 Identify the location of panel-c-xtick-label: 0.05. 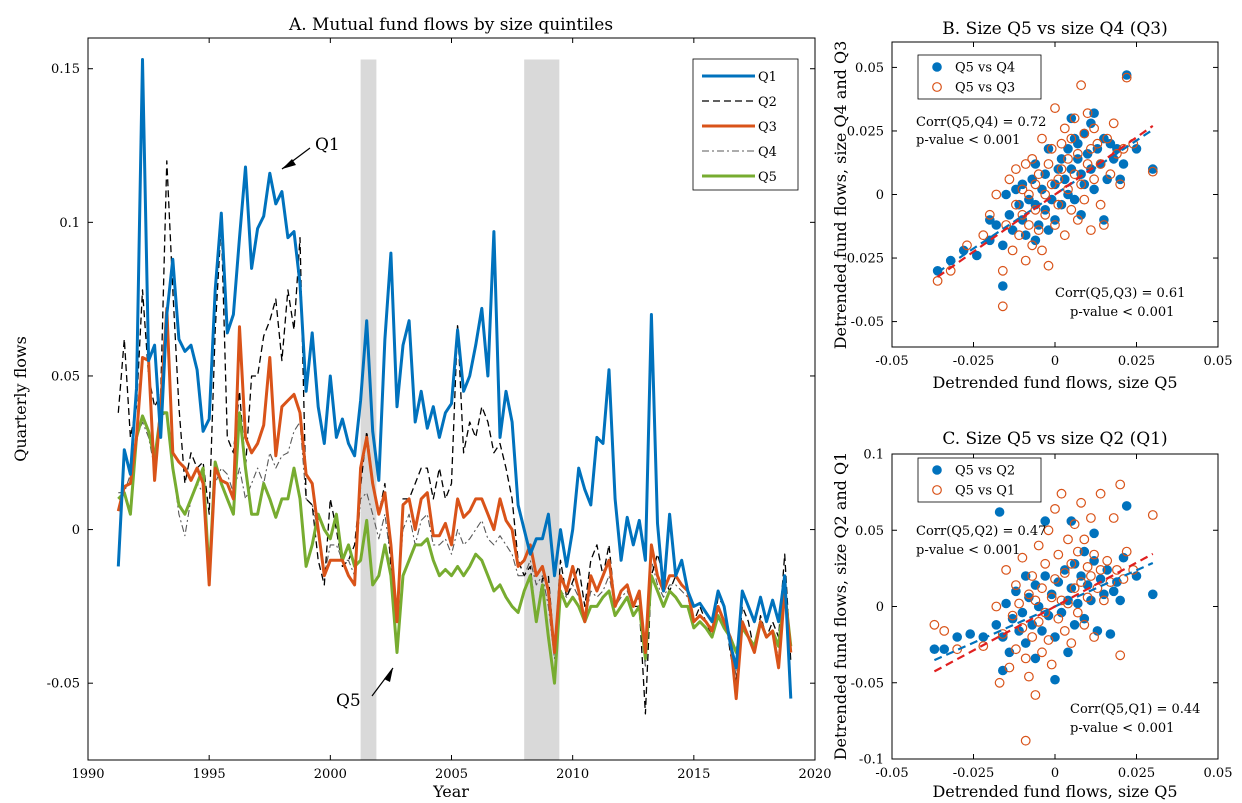
(1218, 773).